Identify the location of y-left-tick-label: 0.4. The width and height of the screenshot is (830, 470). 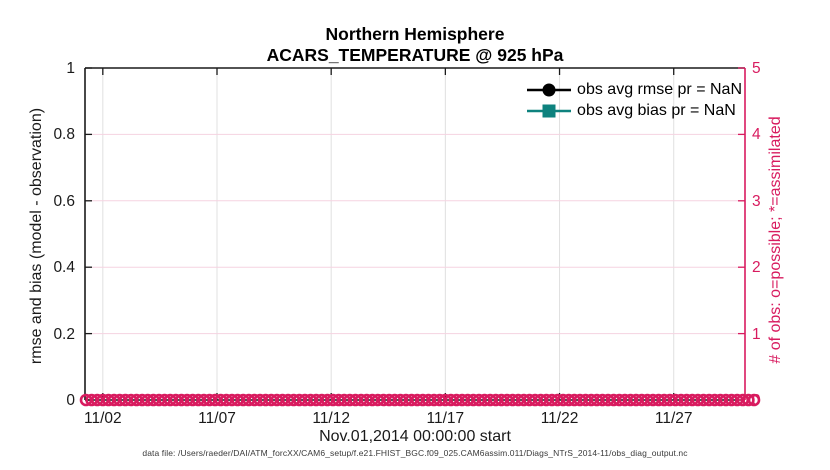
(64, 268).